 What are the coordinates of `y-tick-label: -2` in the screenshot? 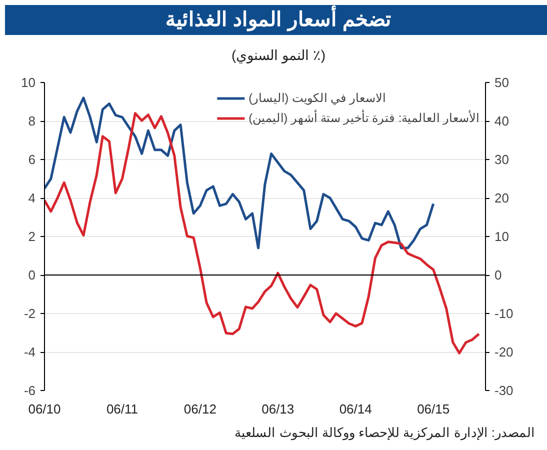 It's located at (30, 313).